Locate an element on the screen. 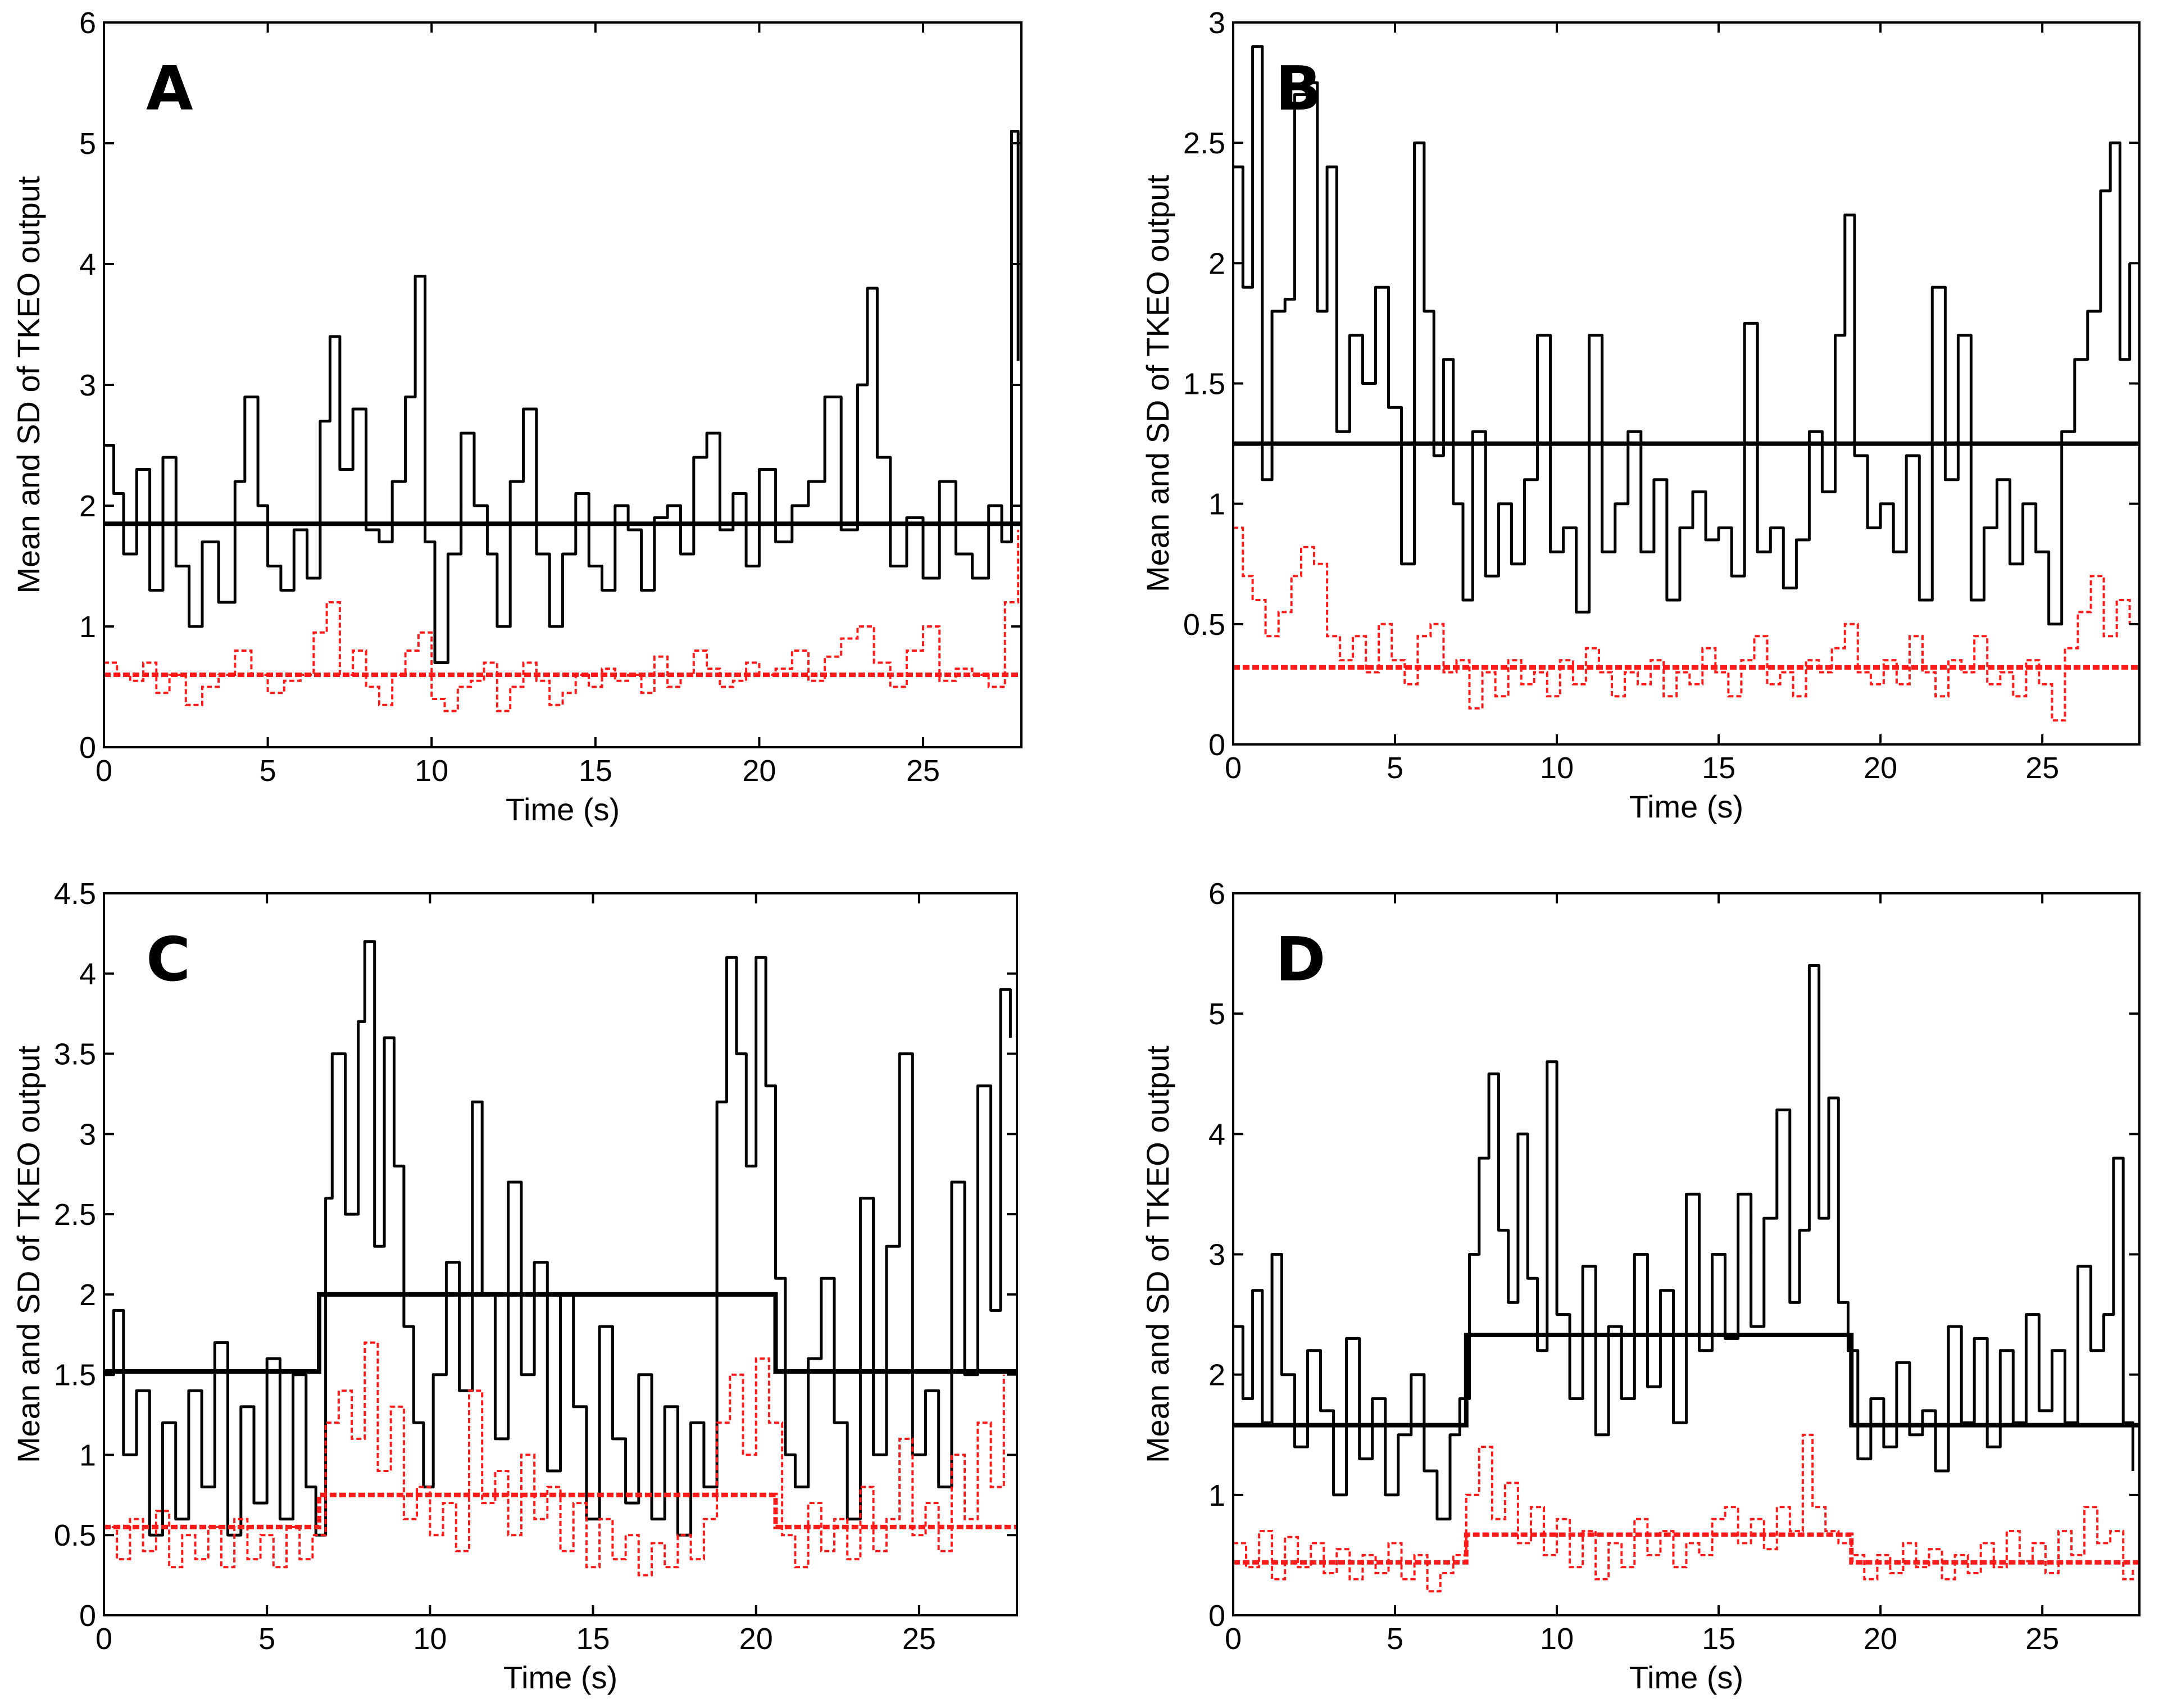 The width and height of the screenshot is (2163, 1708). plot-area is located at coordinates (562, 421).